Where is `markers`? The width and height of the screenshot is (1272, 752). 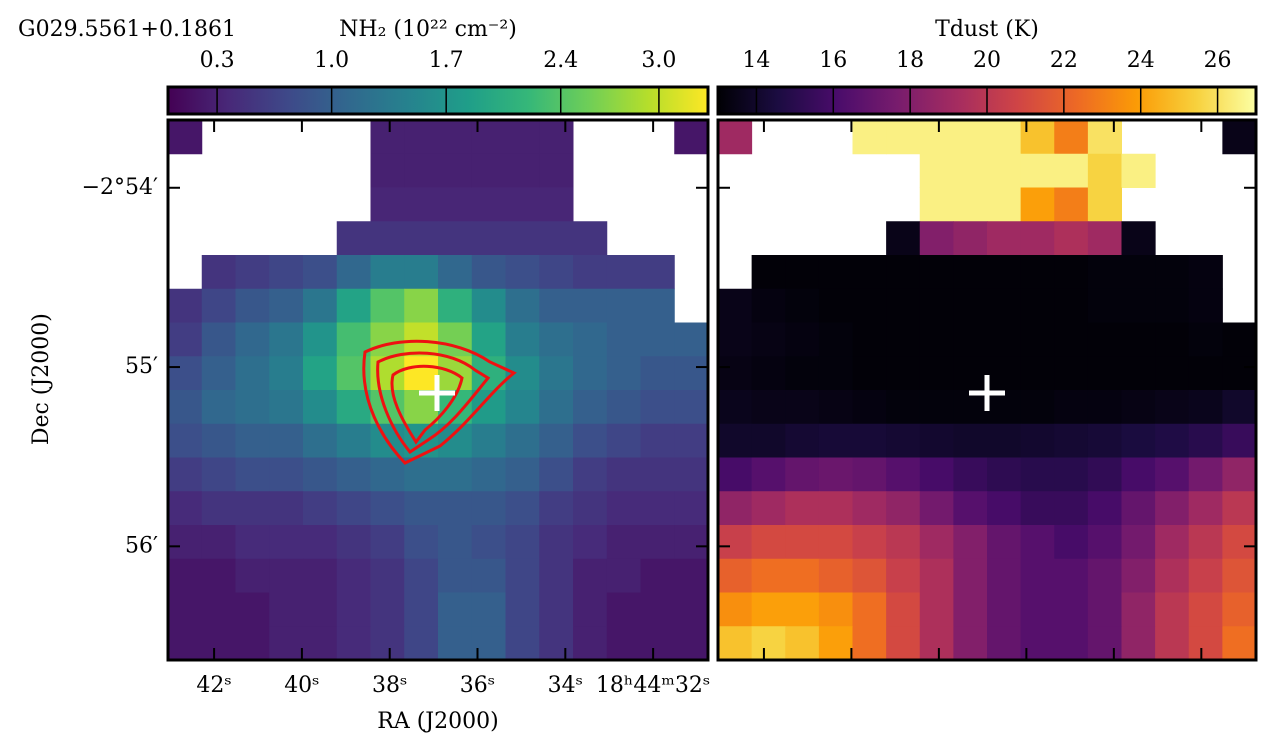
markers is located at coordinates (712, 393).